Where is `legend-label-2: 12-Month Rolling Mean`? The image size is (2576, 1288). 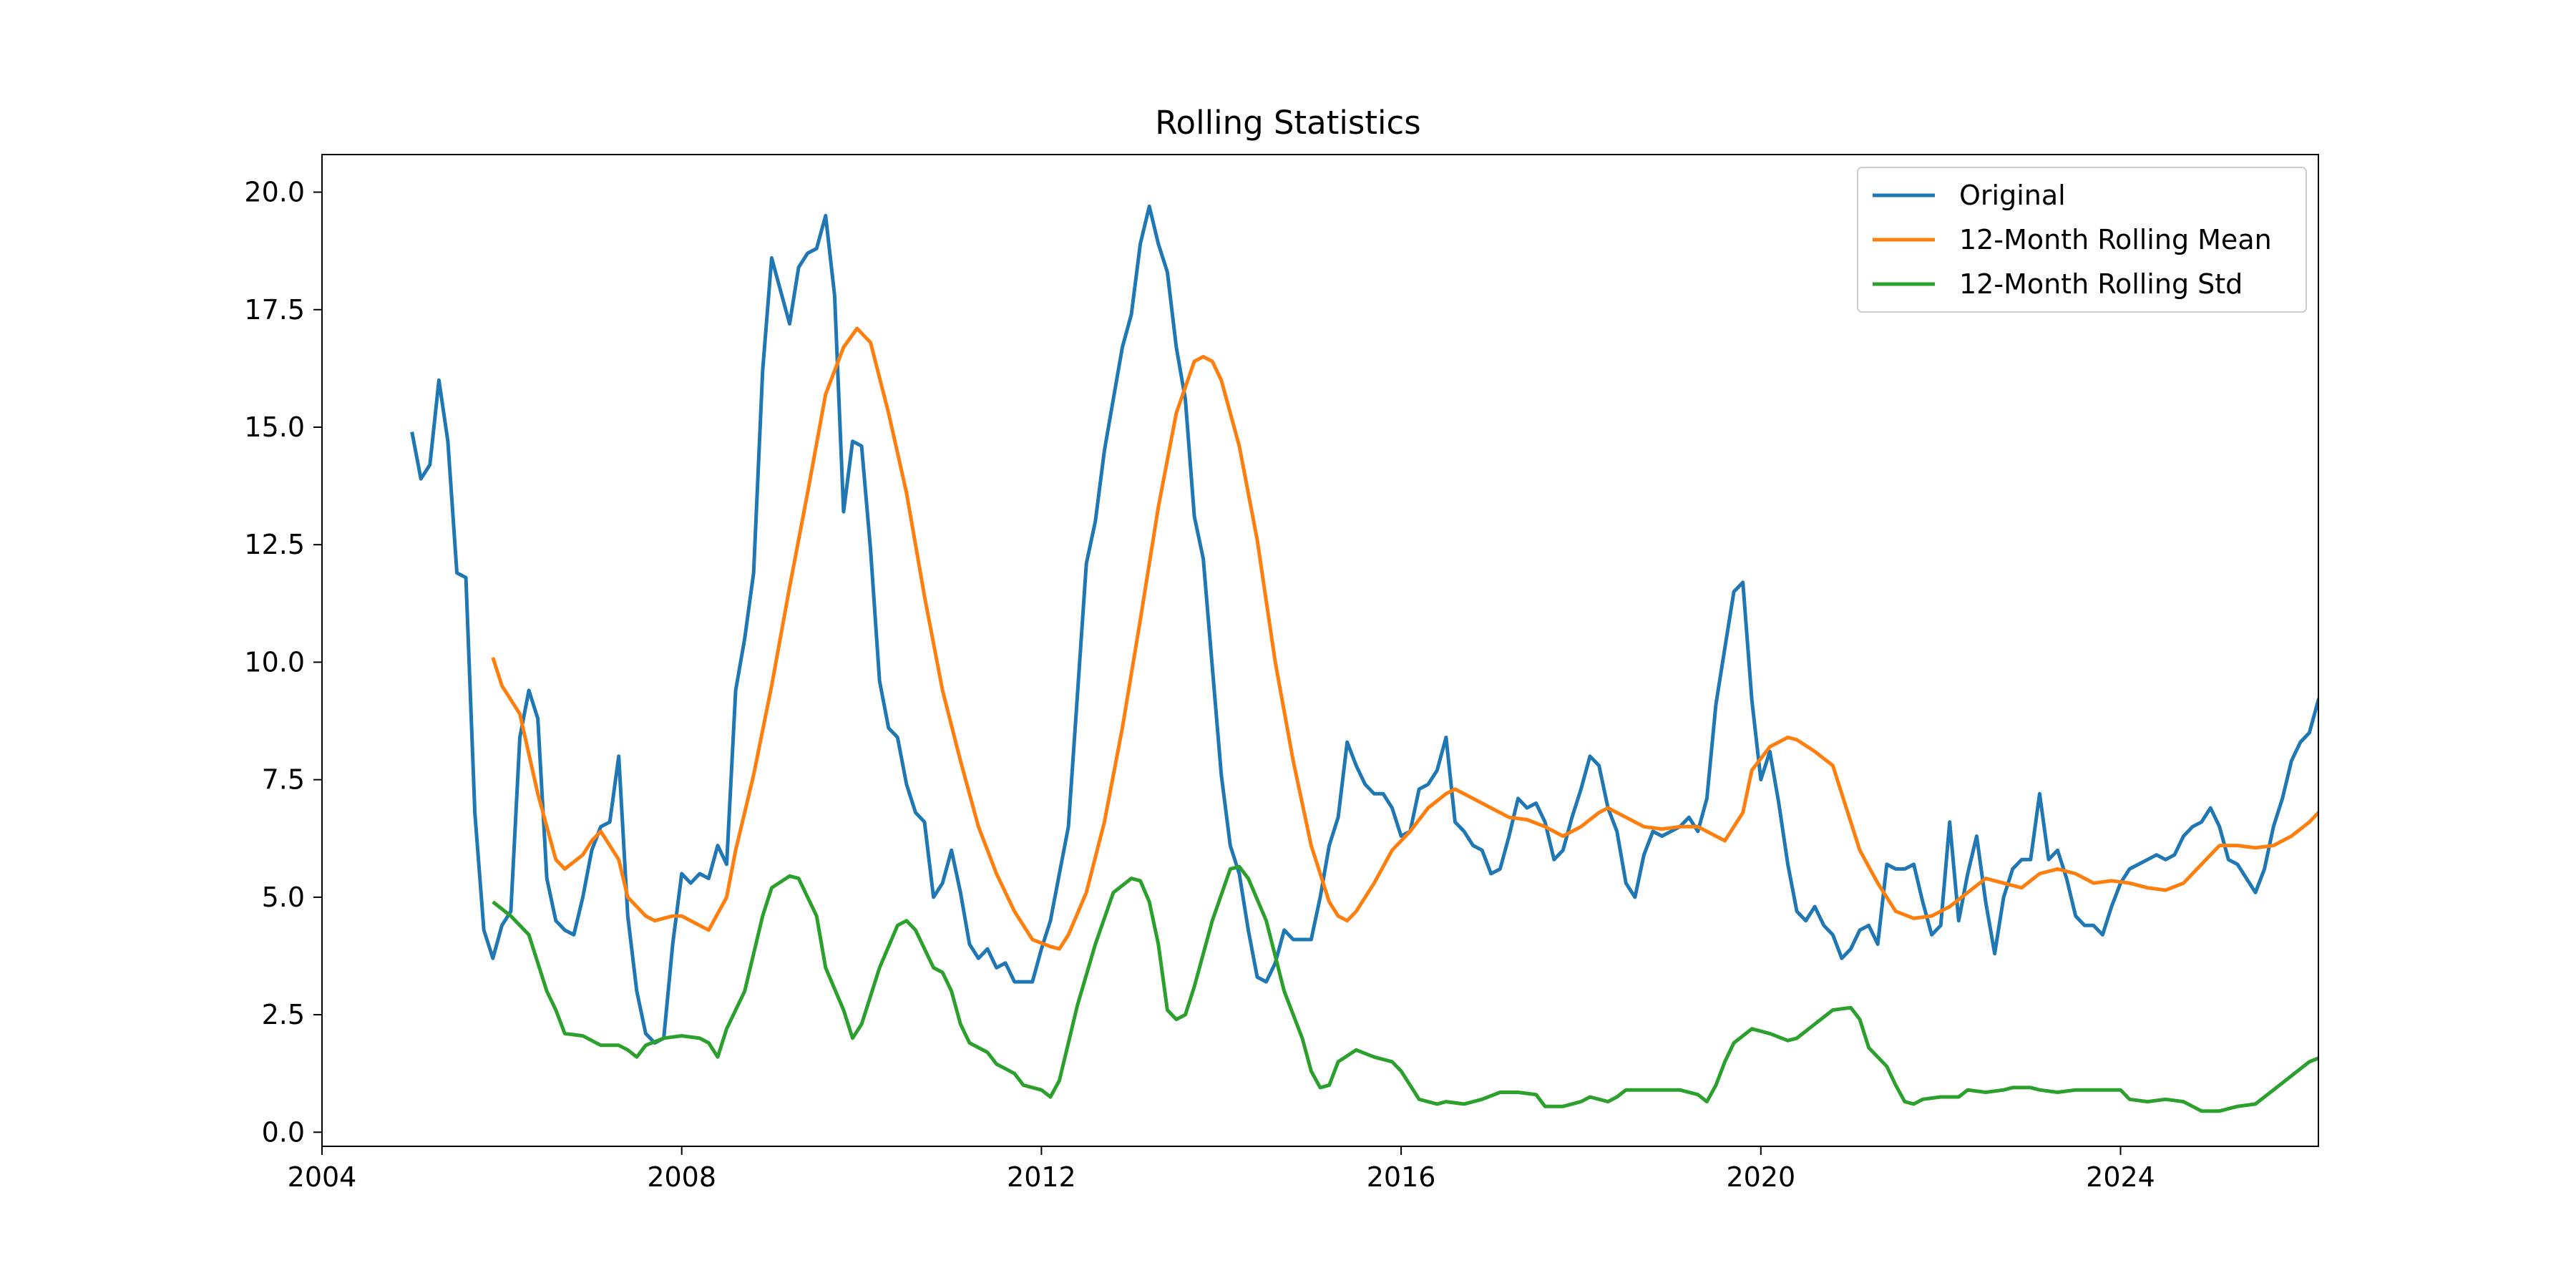
legend-label-2: 12-Month Rolling Mean is located at coordinates (2115, 239).